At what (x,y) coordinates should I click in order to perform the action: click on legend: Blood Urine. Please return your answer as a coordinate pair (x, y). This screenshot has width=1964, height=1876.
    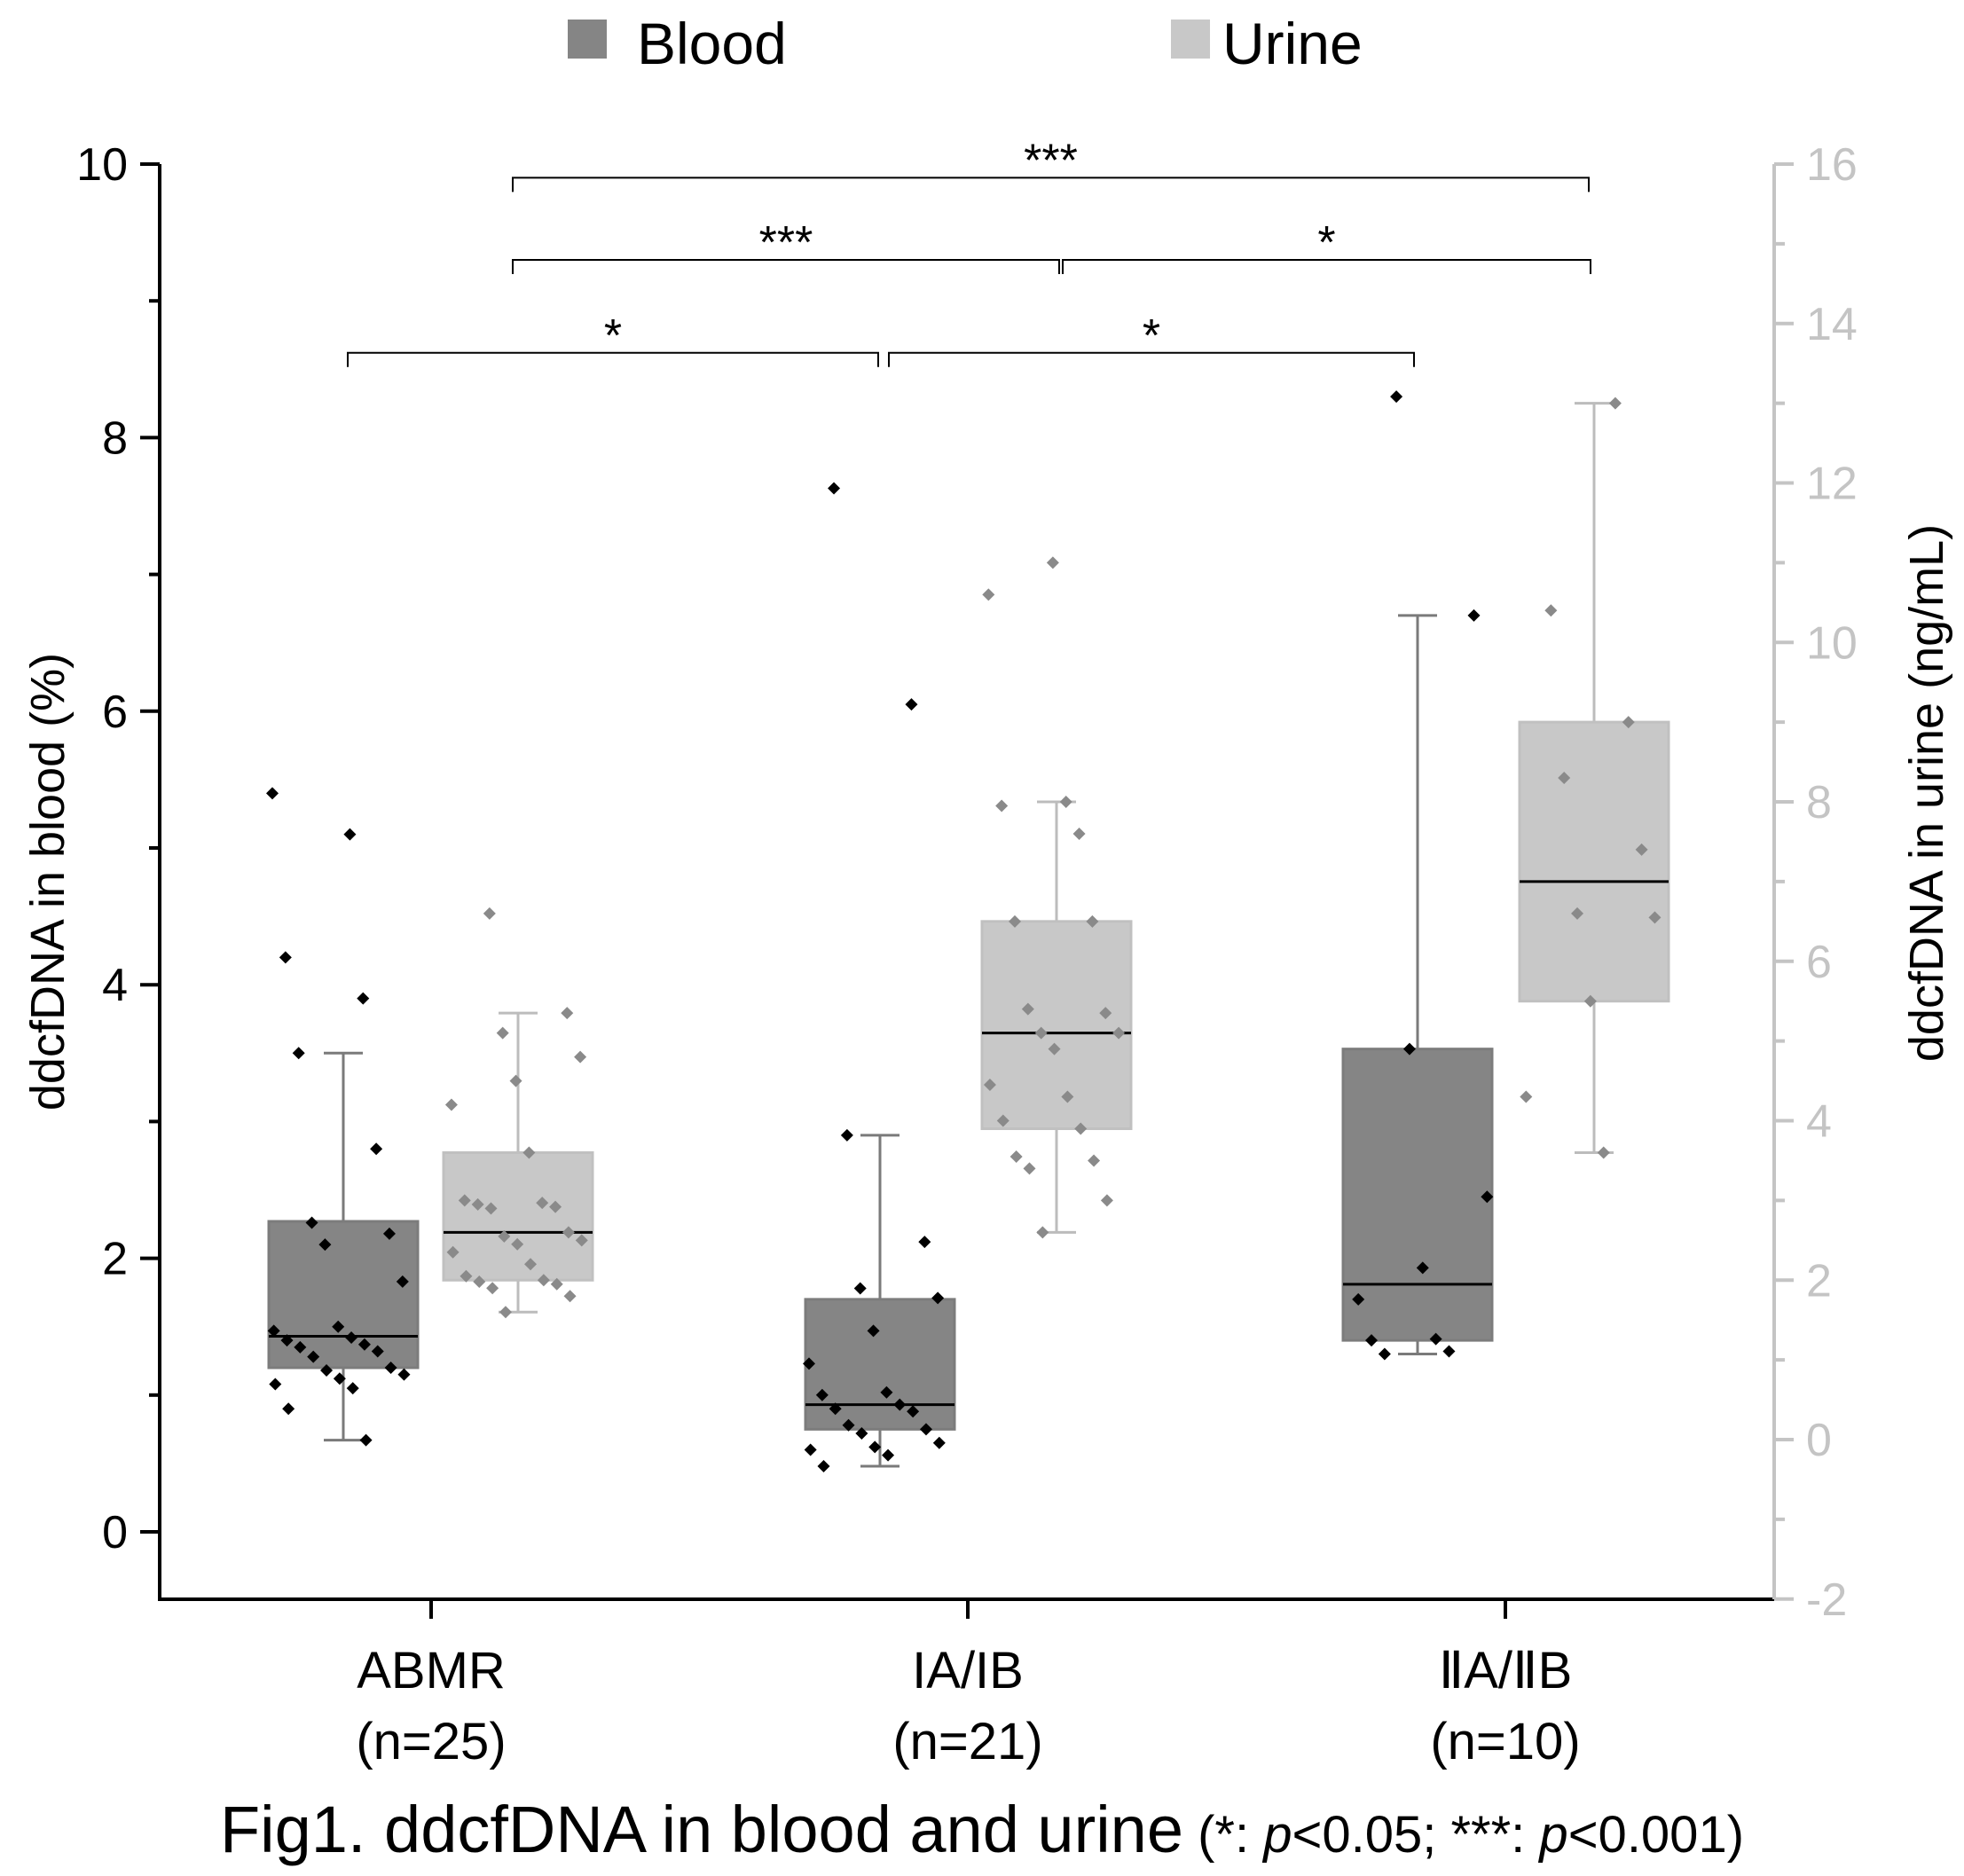
    Looking at the image, I should click on (965, 43).